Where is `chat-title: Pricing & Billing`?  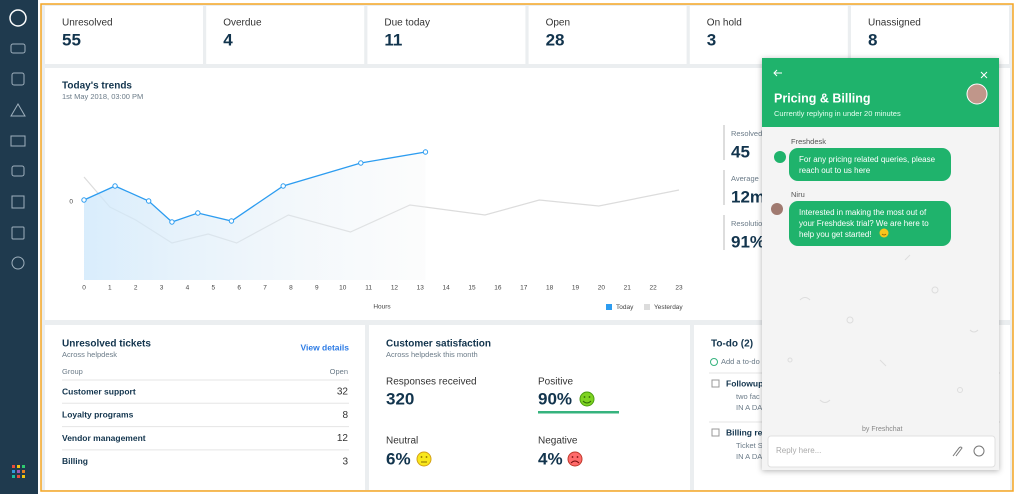
chat-title: Pricing & Billing is located at coordinates (822, 98).